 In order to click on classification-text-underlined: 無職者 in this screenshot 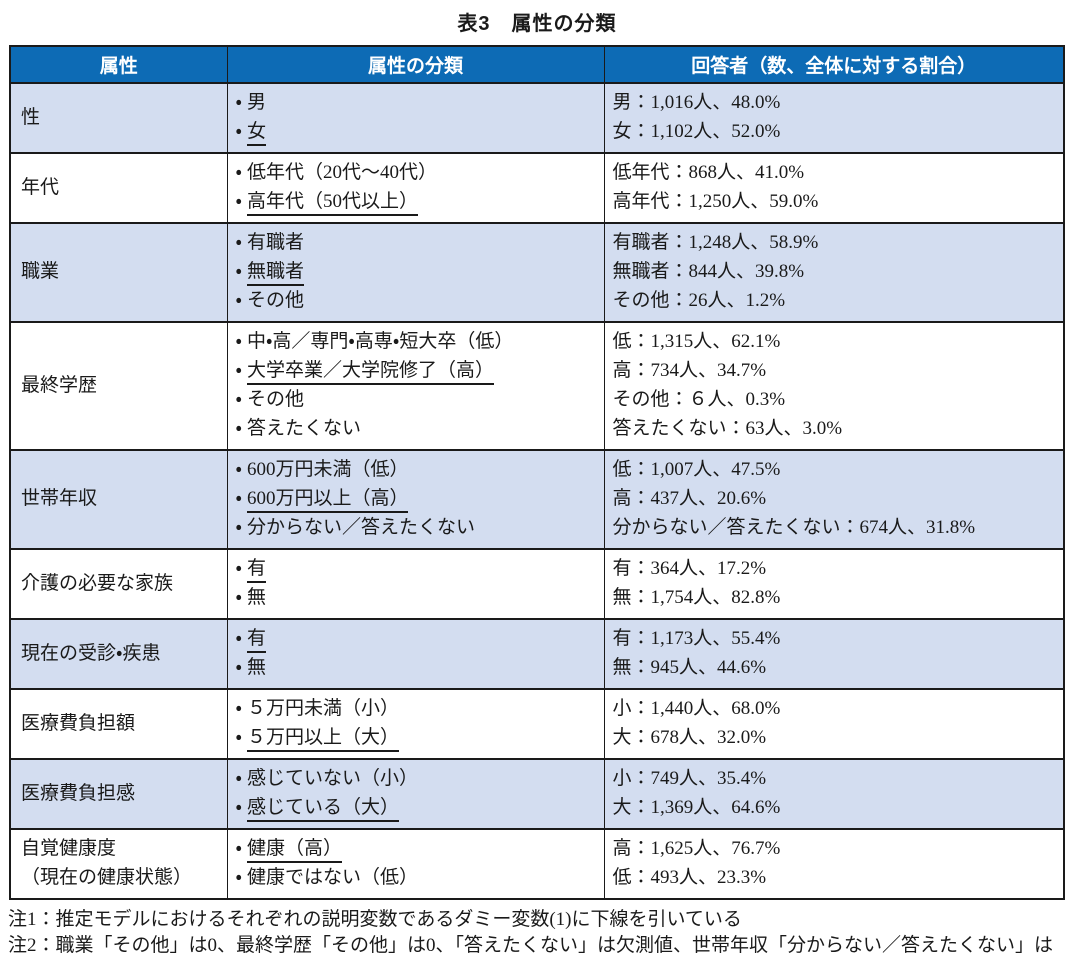, I will do `click(275, 273)`.